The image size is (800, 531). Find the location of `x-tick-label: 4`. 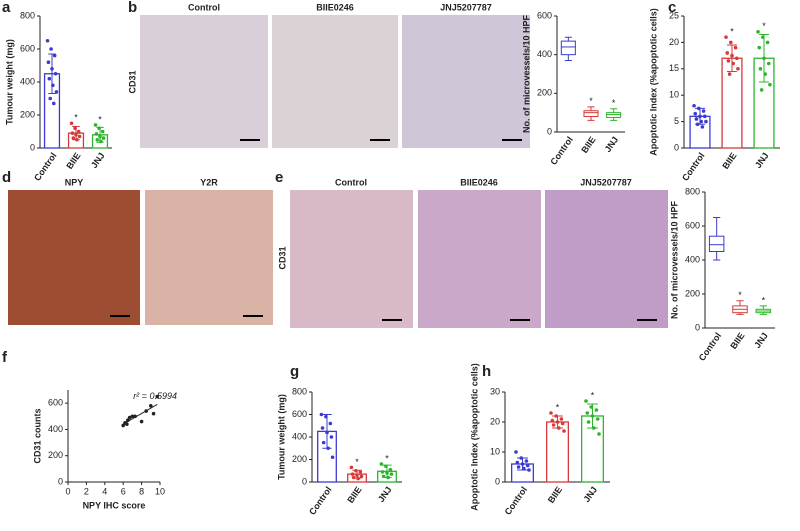

x-tick-label: 4 is located at coordinates (104, 491).